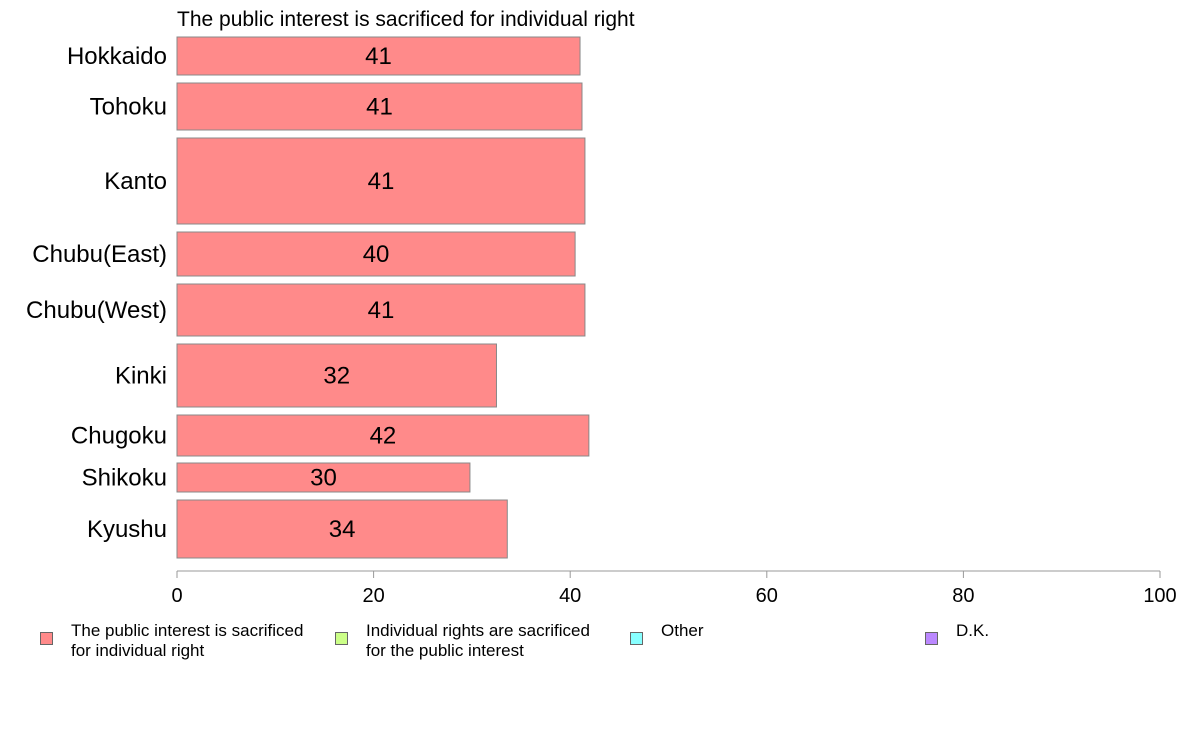 The width and height of the screenshot is (1188, 736). I want to click on bar-shikoku, so click(323, 477).